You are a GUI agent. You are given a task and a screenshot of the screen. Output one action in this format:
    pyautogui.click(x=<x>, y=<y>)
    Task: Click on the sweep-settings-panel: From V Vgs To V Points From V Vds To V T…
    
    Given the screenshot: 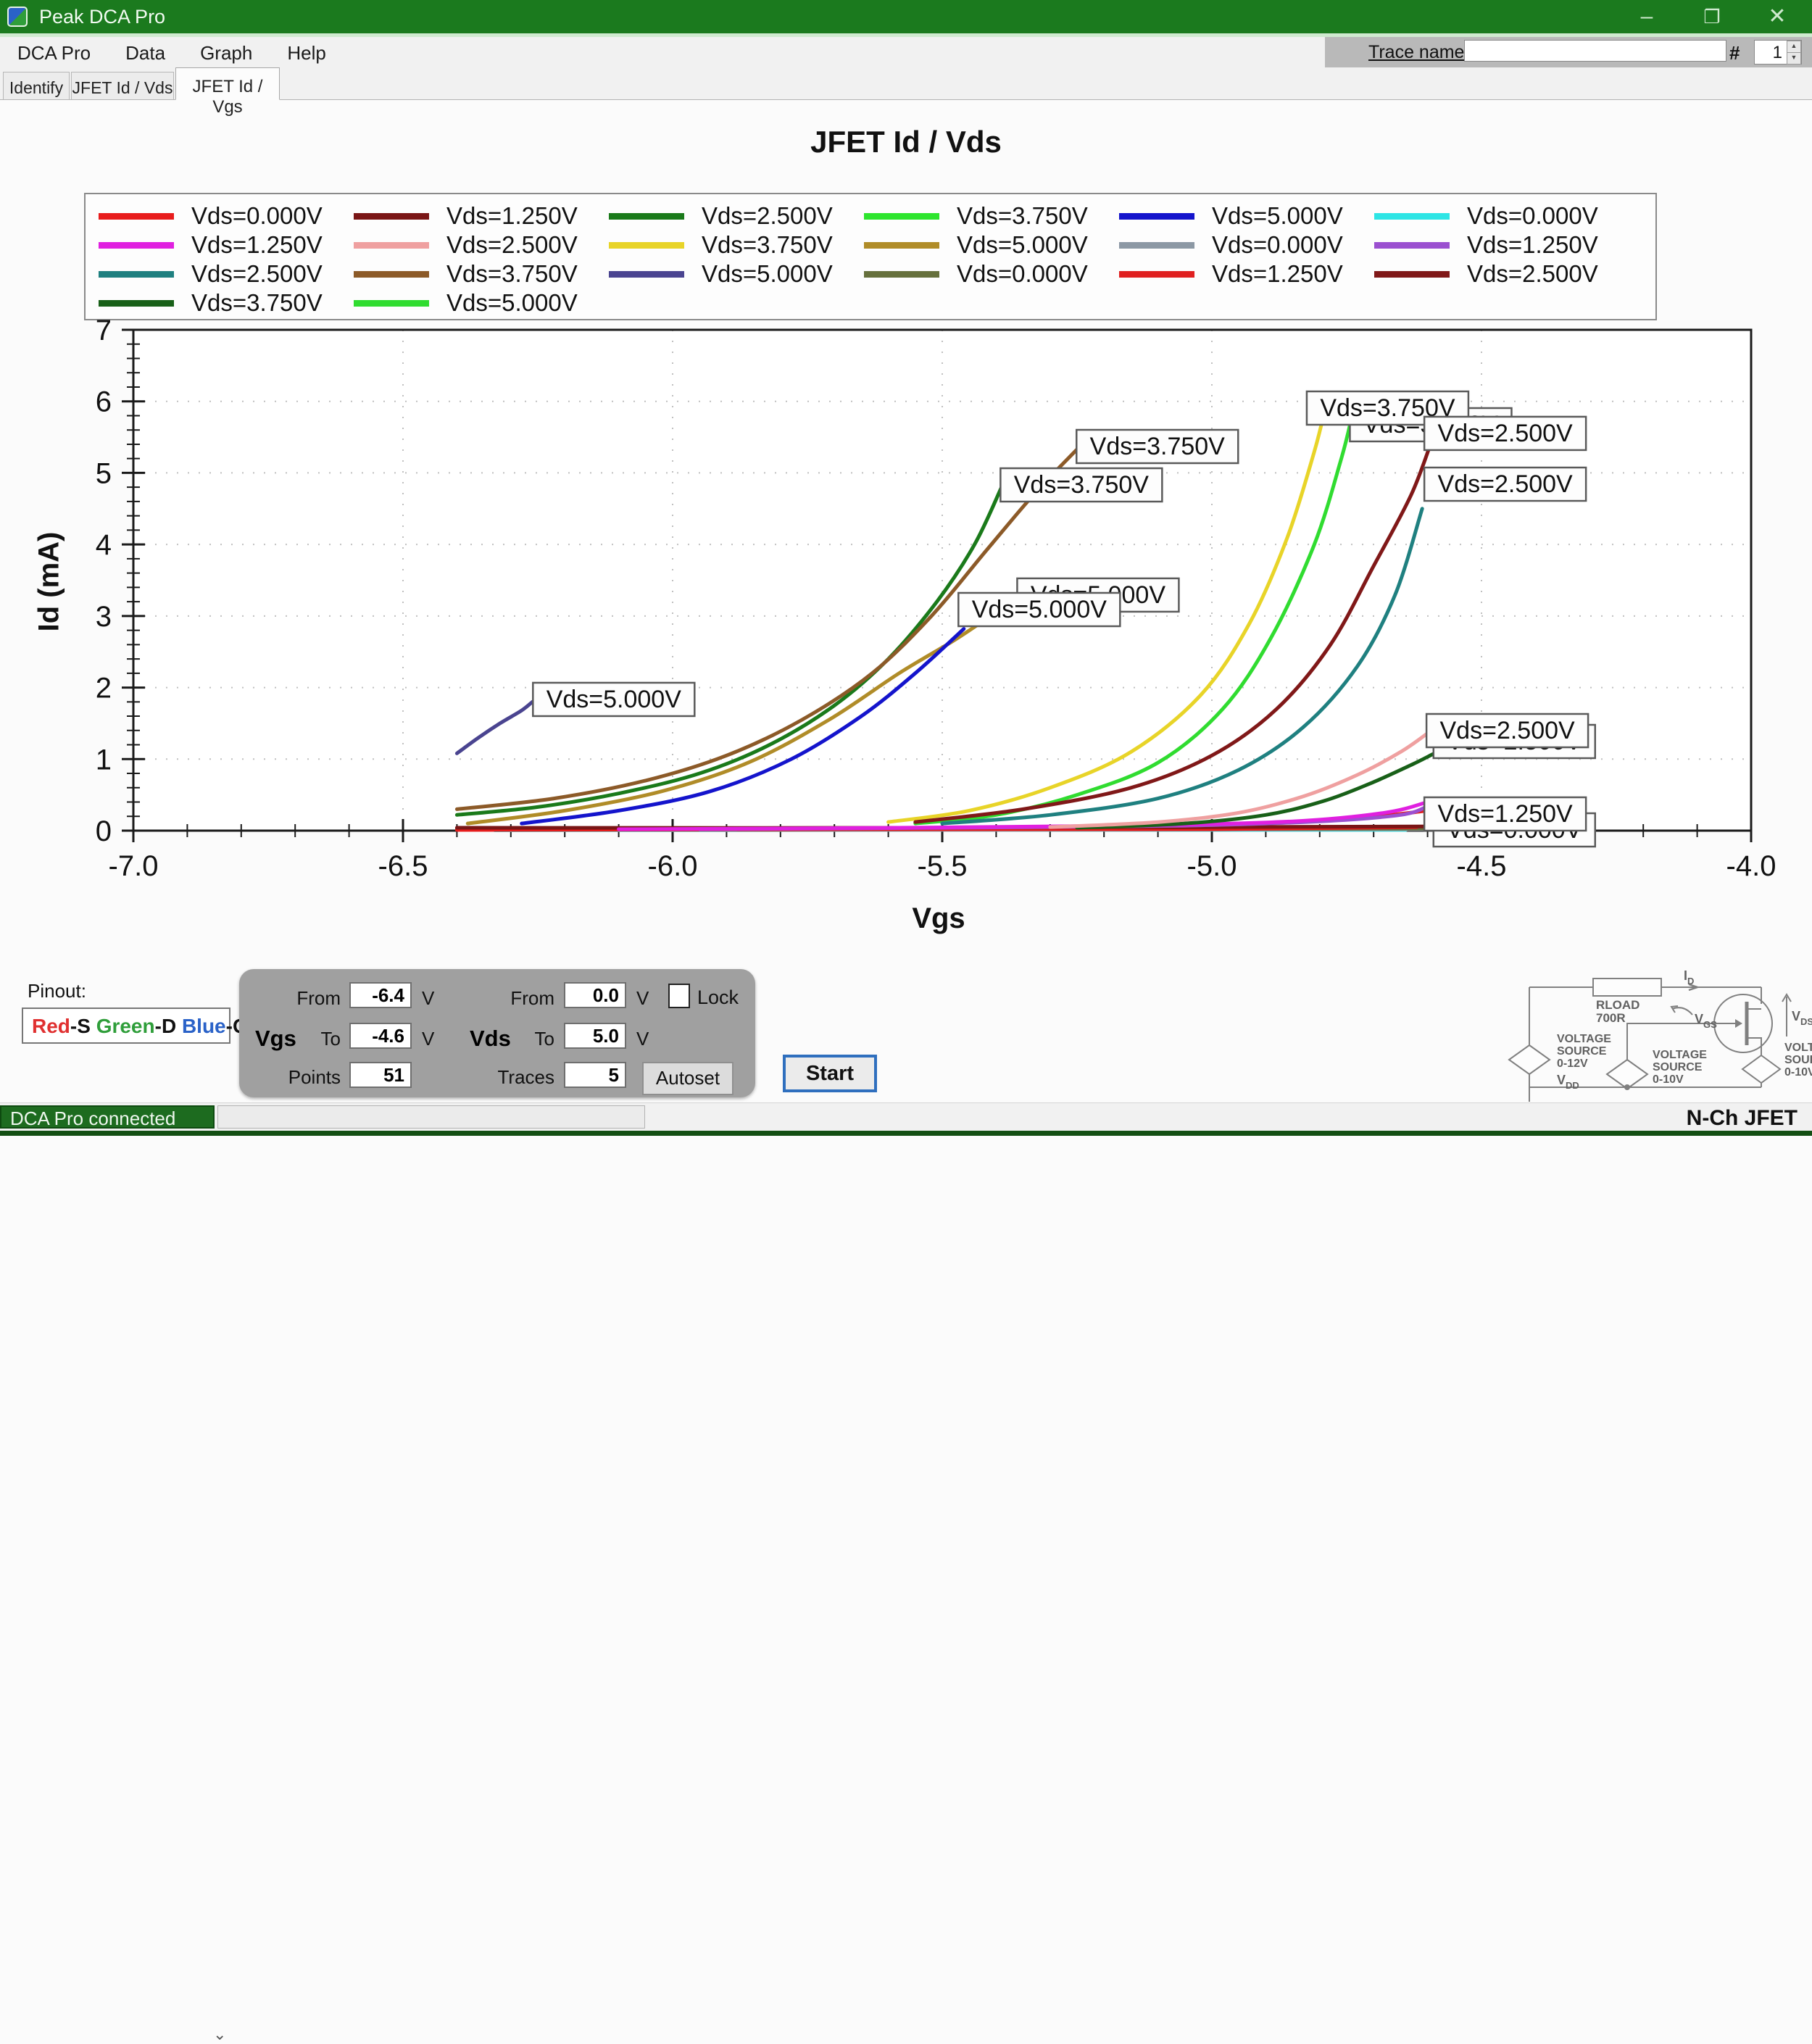 What is the action you would take?
    pyautogui.click(x=497, y=1033)
    